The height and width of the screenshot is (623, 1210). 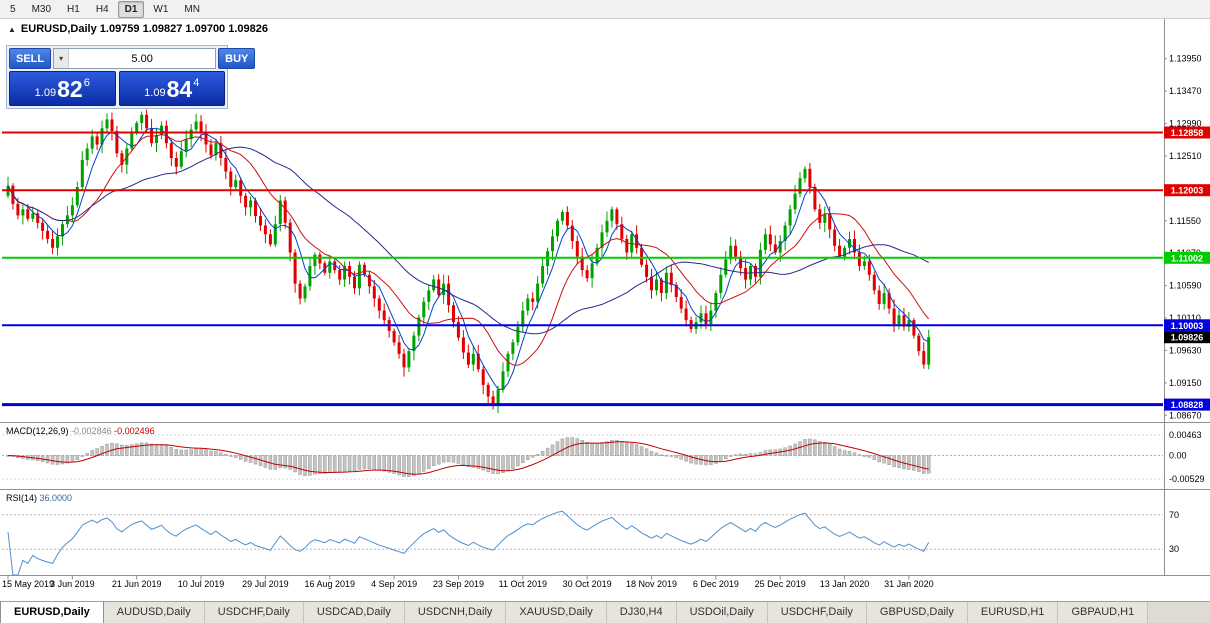 I want to click on sell-price-big: 82, so click(x=70, y=88).